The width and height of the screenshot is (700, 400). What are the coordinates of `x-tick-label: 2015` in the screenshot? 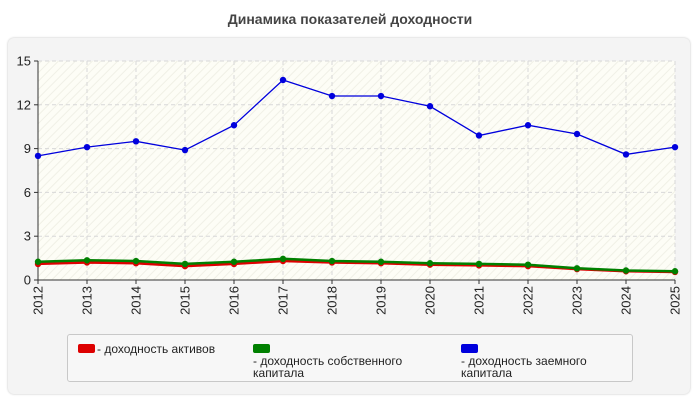 It's located at (185, 300).